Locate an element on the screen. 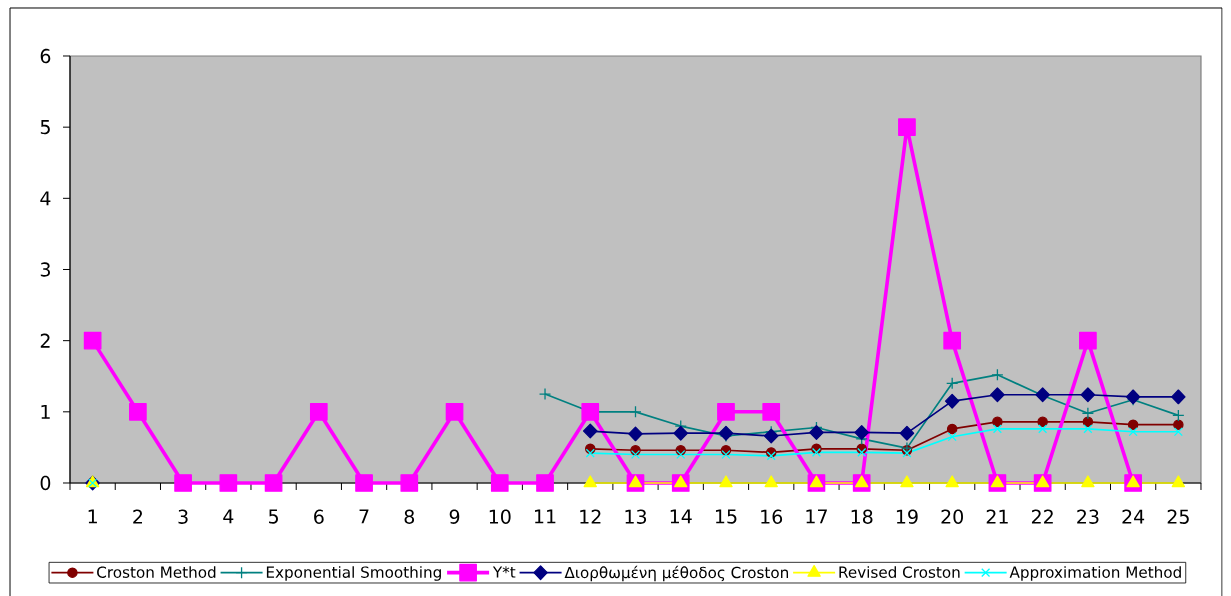 The image size is (1231, 596). x-tick-label: 10 is located at coordinates (500, 516).